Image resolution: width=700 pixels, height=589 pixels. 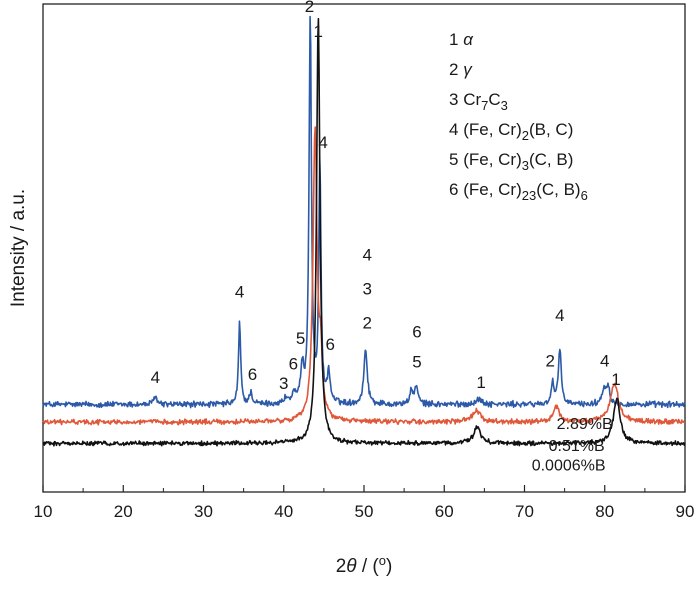 What do you see at coordinates (18, 248) in the screenshot?
I see `y-axis-label: Intensity / a.u.` at bounding box center [18, 248].